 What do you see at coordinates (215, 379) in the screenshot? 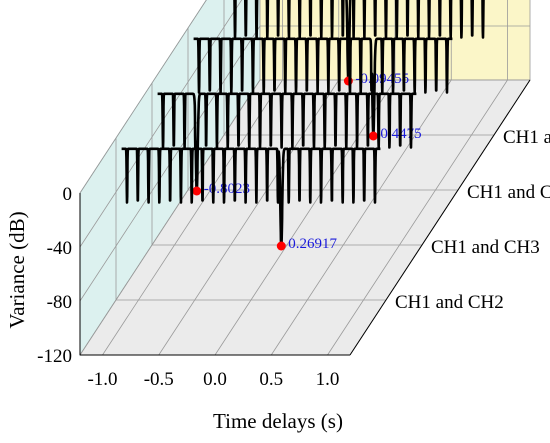
I see `x-tick-label: 0.0` at bounding box center [215, 379].